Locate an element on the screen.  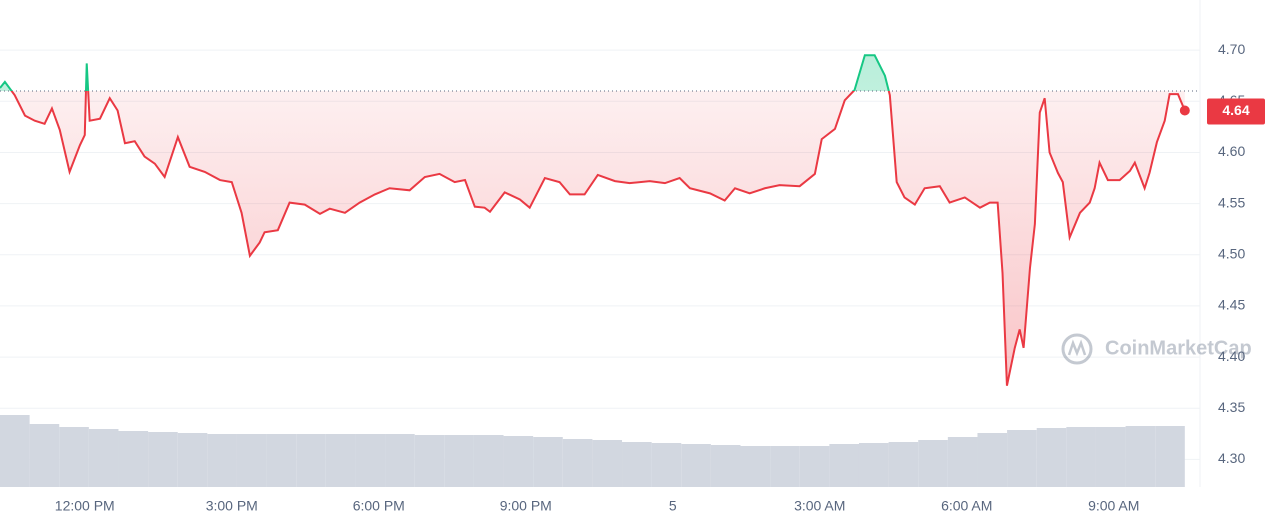
watermark-logo-mark is located at coordinates (1077, 348).